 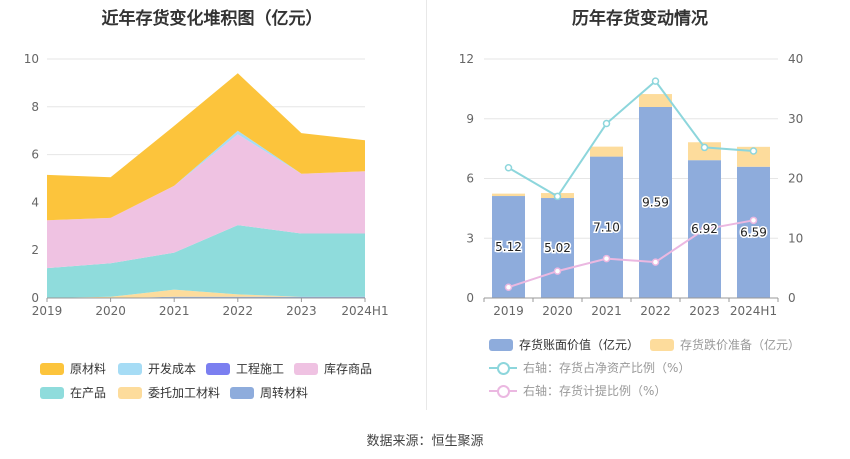 I want to click on legend-item: 周转材料, so click(x=269, y=392).